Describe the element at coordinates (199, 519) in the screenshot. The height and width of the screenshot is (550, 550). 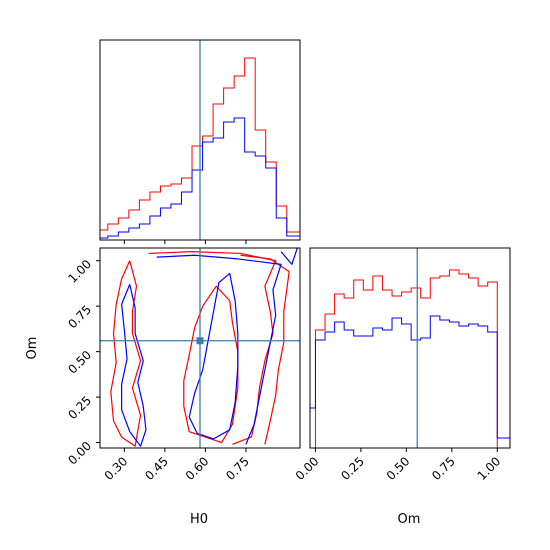
I see `x-axis-label-h0: H0` at that location.